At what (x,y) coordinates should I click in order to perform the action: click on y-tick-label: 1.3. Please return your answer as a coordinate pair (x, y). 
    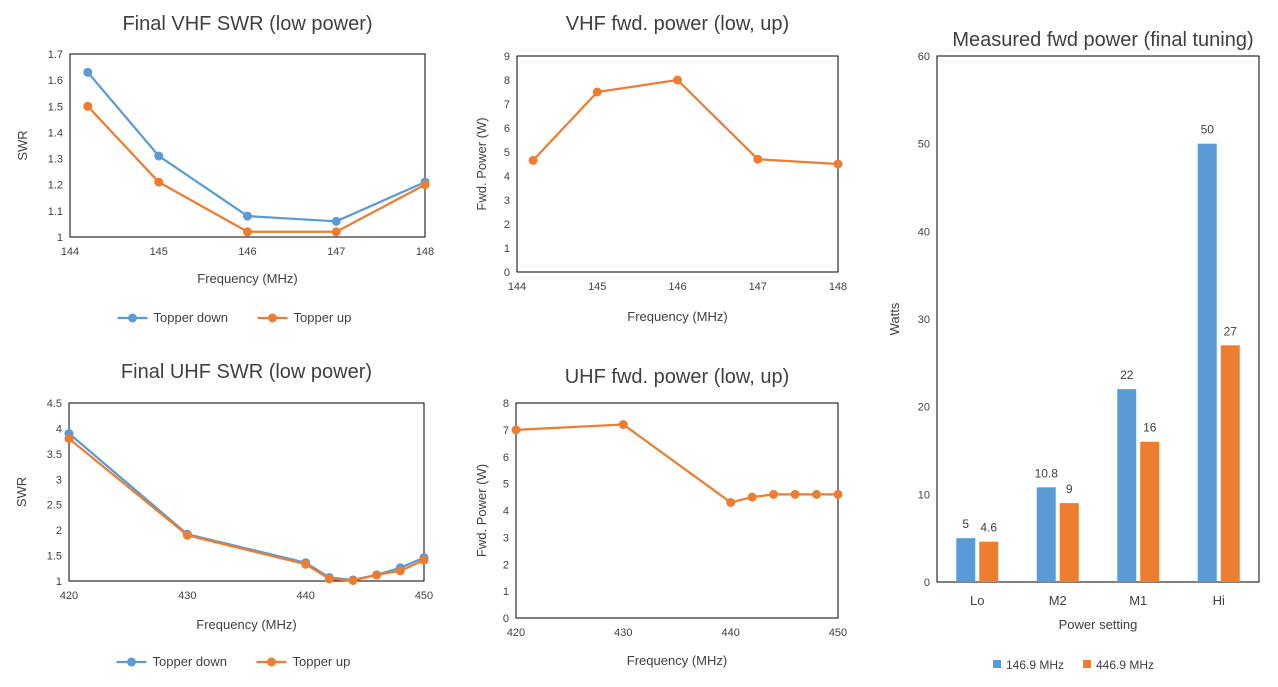
    Looking at the image, I should click on (55, 160).